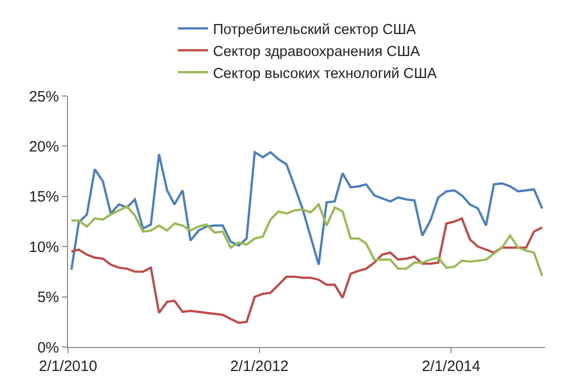  What do you see at coordinates (48, 347) in the screenshot?
I see `y-tick-label: 0%` at bounding box center [48, 347].